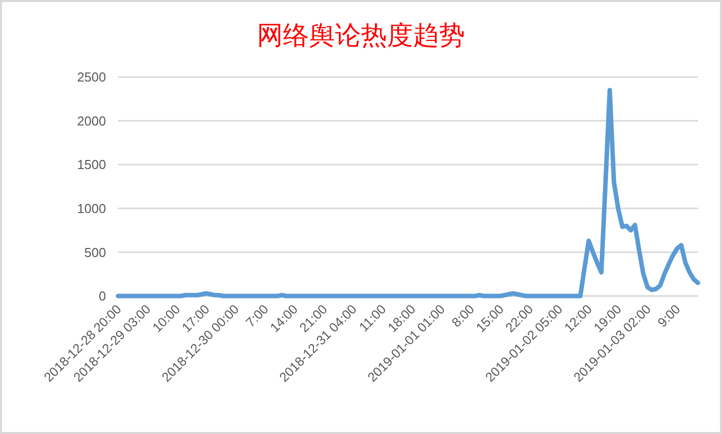  Describe the element at coordinates (669, 316) in the screenshot. I see `x-tick-label: 9:00` at that location.